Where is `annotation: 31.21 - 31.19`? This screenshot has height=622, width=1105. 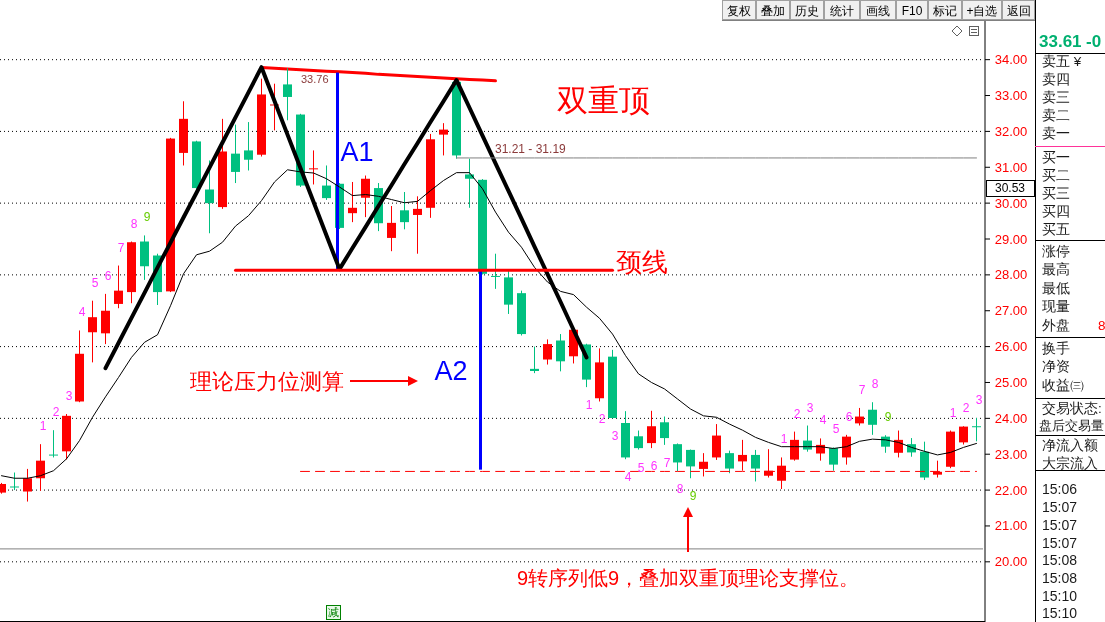 annotation: 31.21 - 31.19 is located at coordinates (530, 149).